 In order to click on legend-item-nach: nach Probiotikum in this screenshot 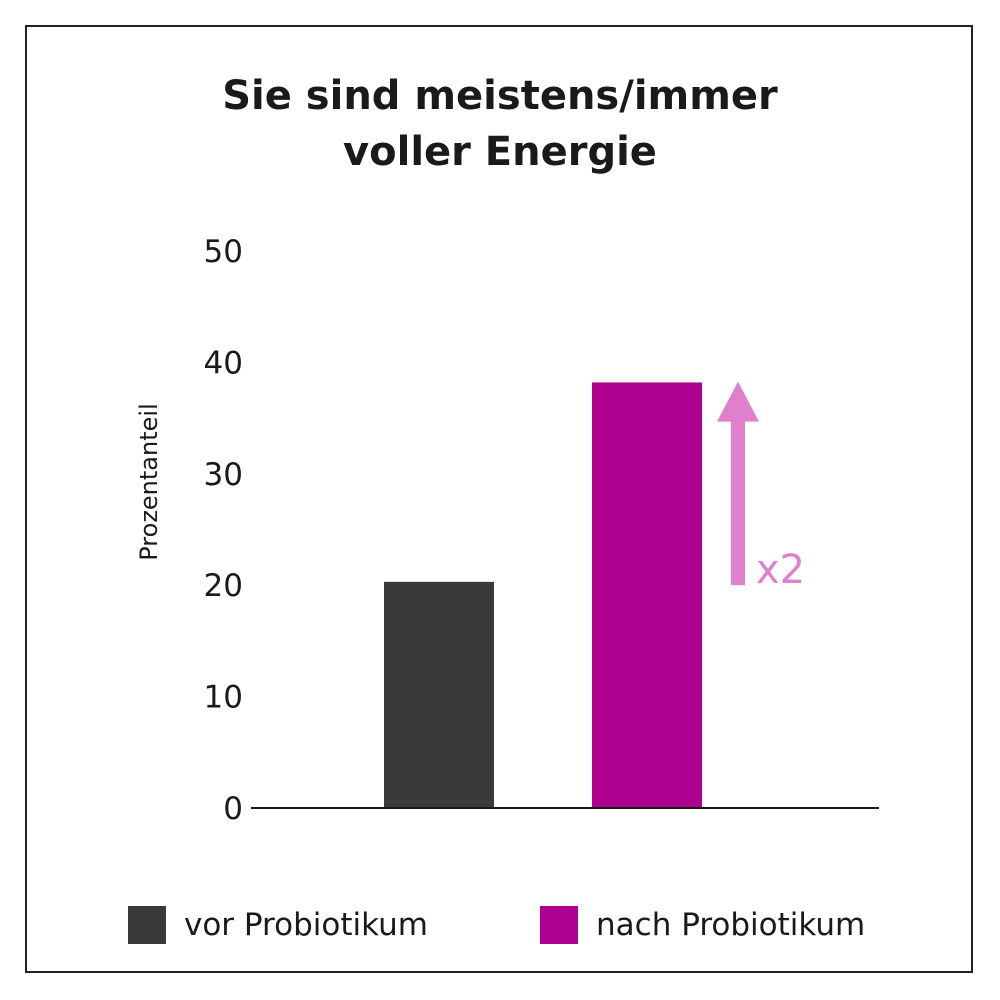, I will do `click(702, 925)`.